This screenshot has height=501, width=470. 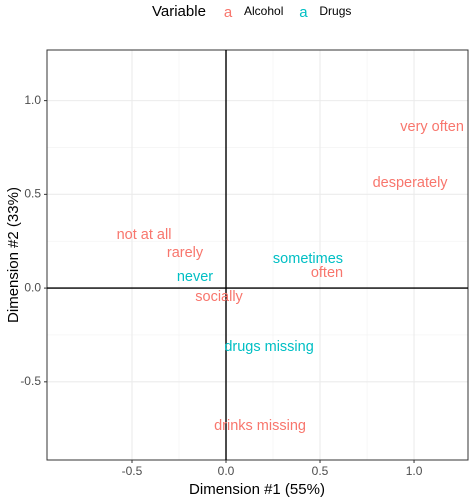 What do you see at coordinates (414, 471) in the screenshot?
I see `x-tick-label: 1.0` at bounding box center [414, 471].